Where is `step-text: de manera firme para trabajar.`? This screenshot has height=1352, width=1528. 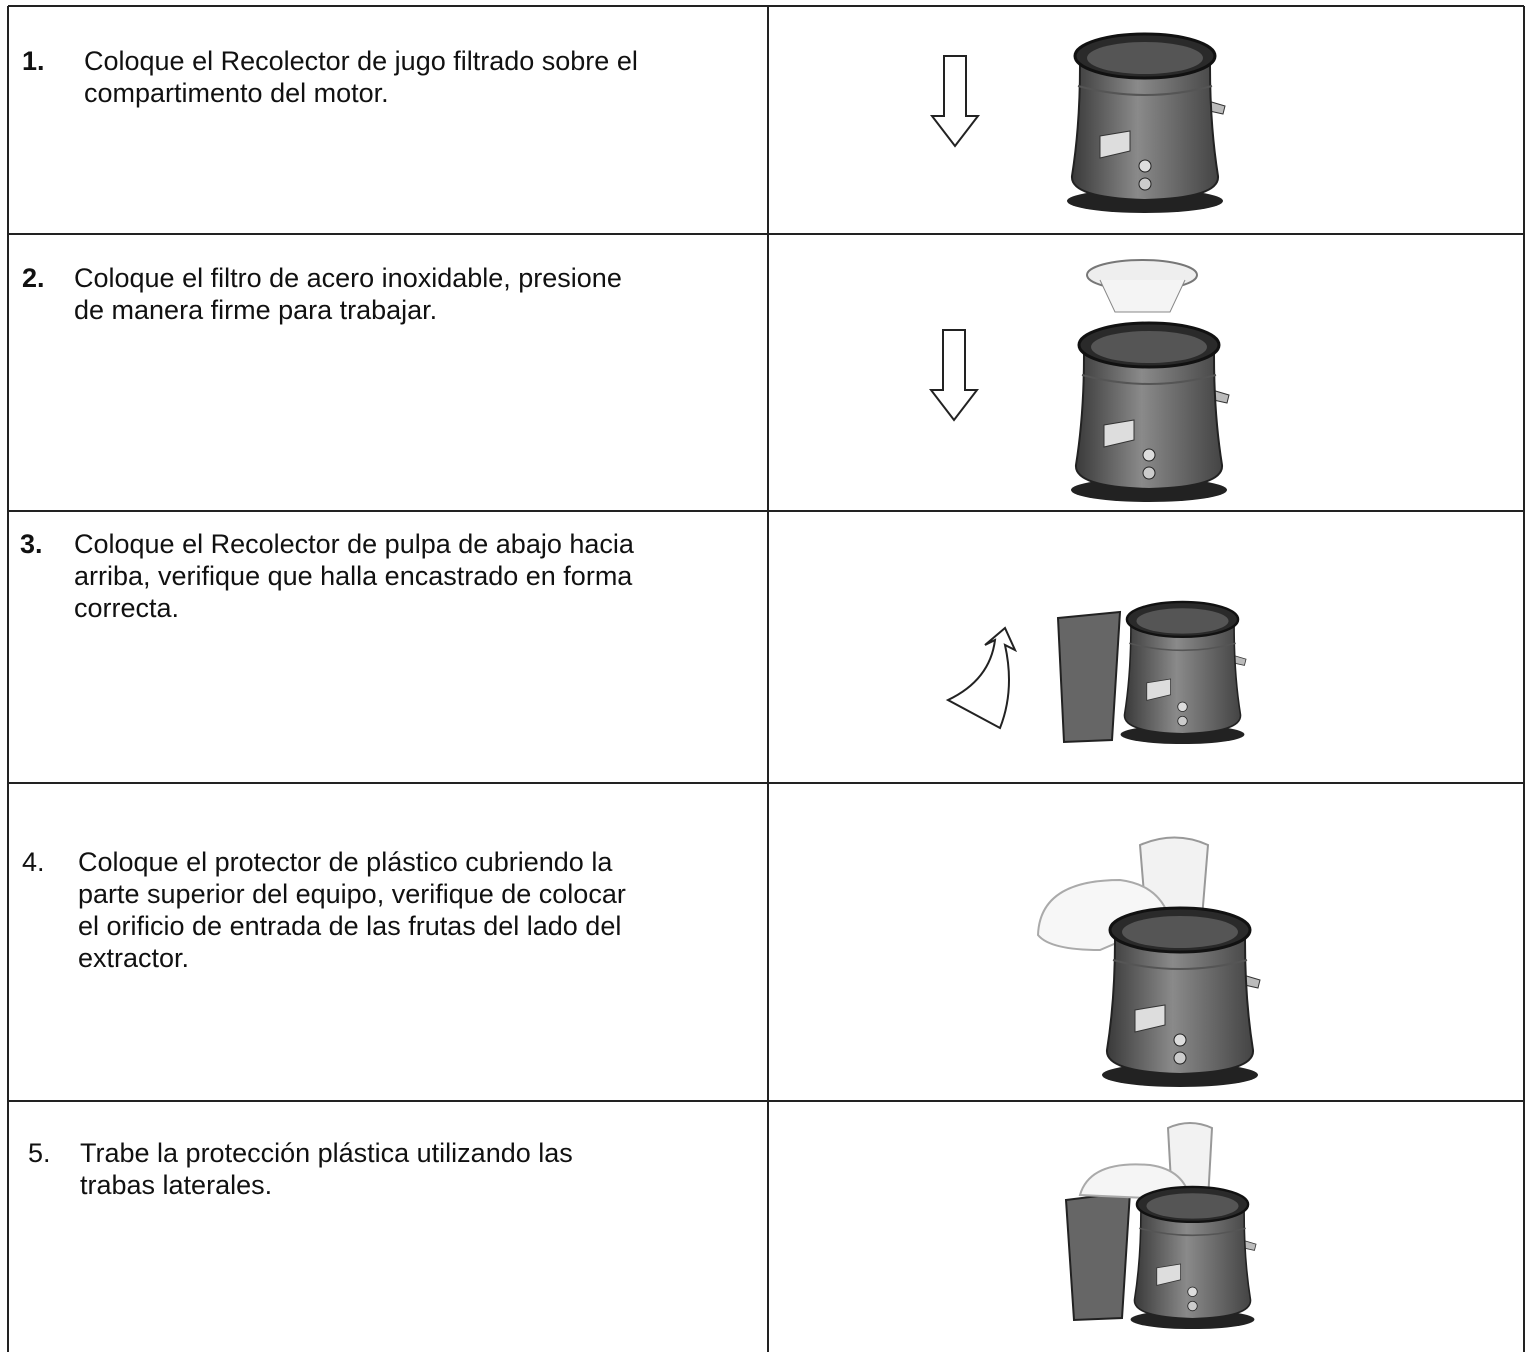
step-text: de manera firme para trabajar. is located at coordinates (255, 310).